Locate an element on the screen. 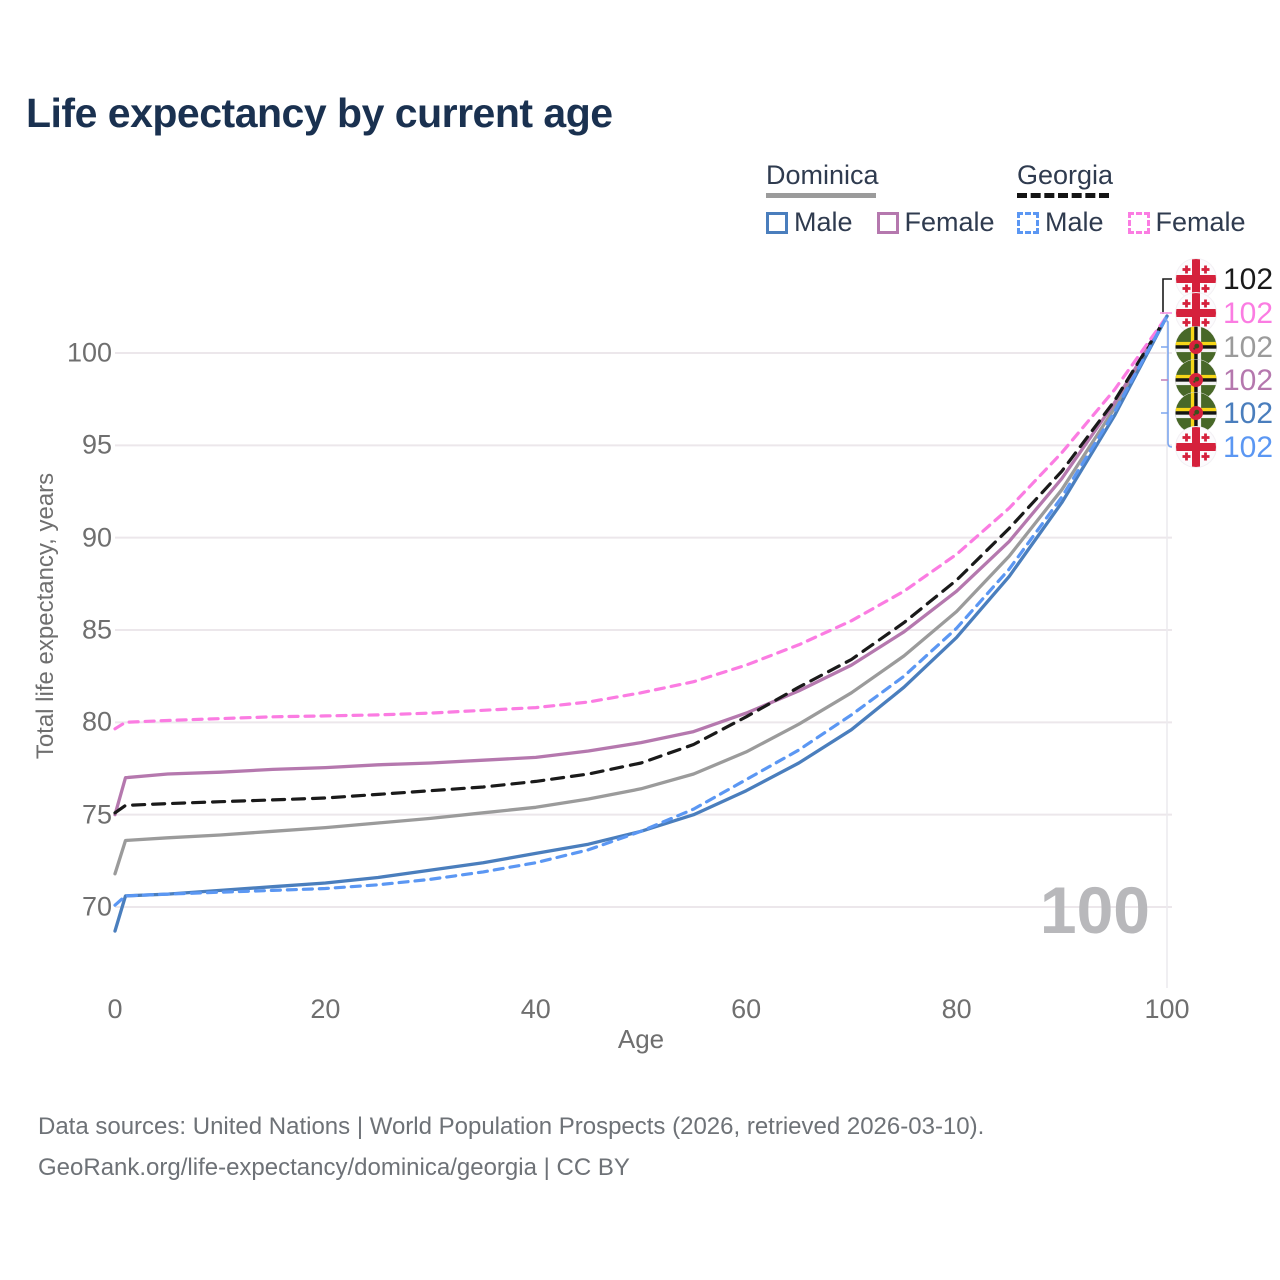  y-tick-label-100: 100 is located at coordinates (89, 352).